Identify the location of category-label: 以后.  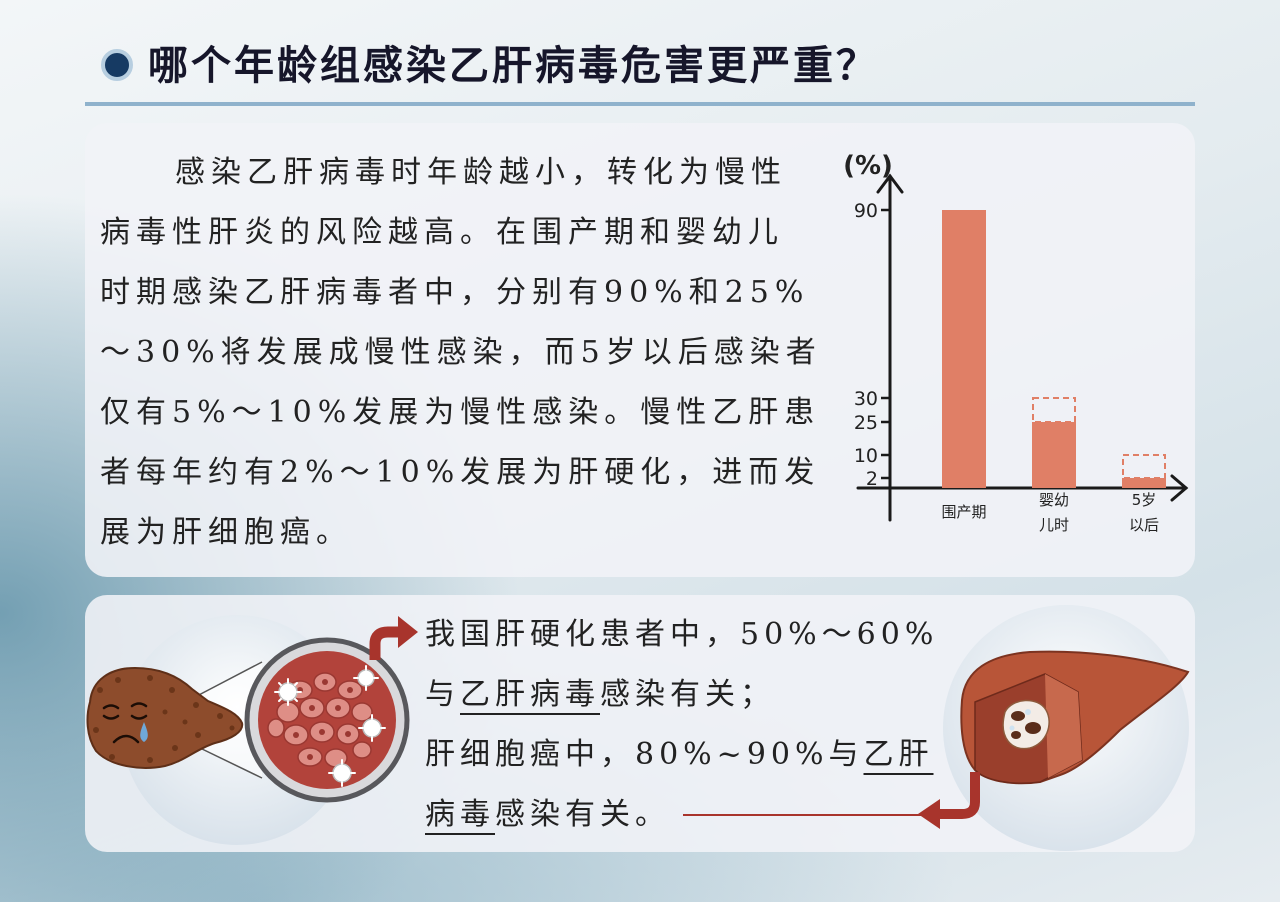
(1144, 525).